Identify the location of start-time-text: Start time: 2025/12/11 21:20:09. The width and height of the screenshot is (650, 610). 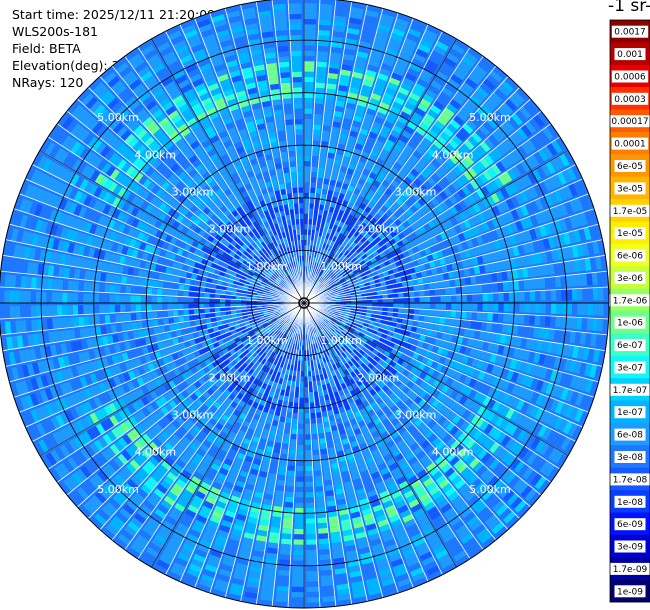
(114, 14).